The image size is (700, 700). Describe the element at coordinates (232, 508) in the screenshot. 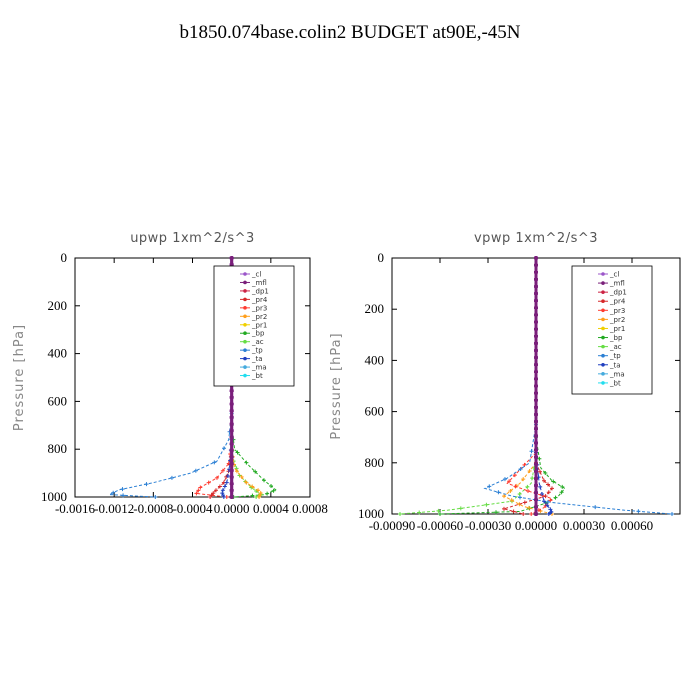

I see `x-tick-label: 0.0000` at that location.